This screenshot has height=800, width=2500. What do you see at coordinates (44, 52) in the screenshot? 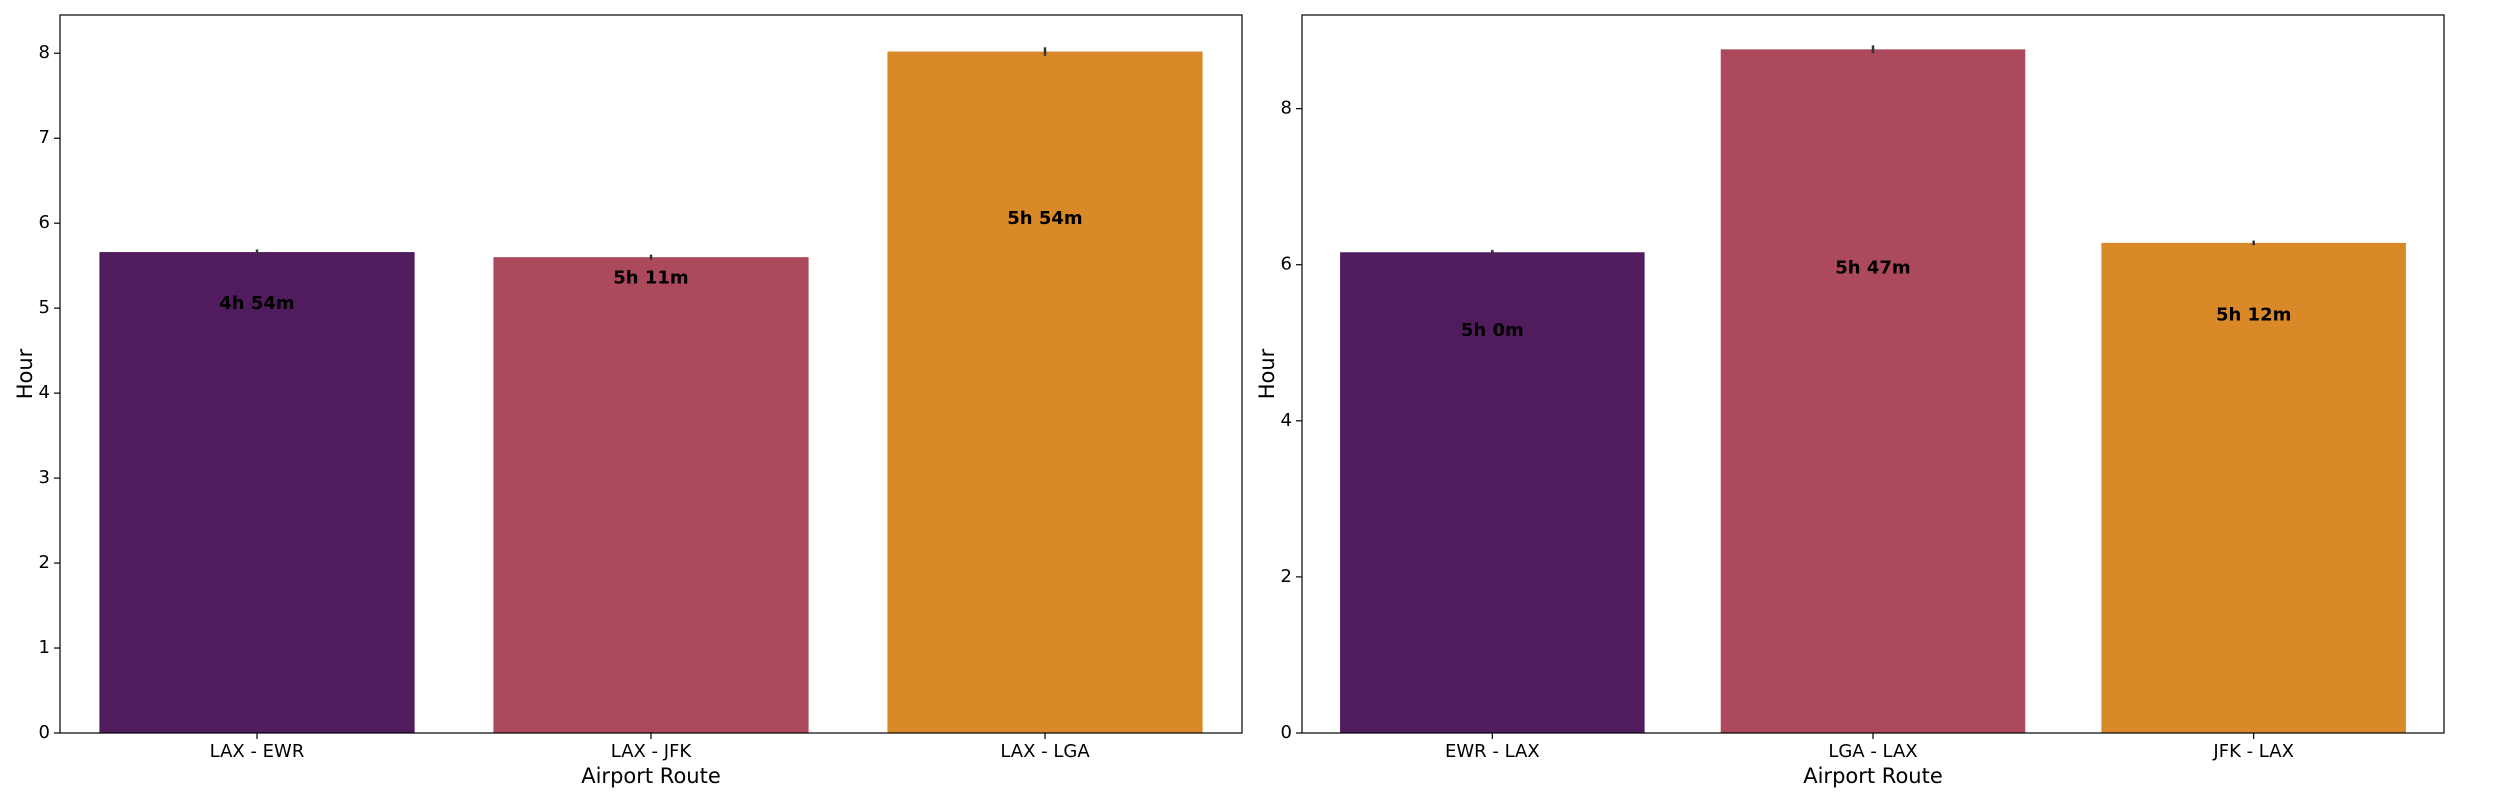
I see `y-tick-label-8: 8` at bounding box center [44, 52].